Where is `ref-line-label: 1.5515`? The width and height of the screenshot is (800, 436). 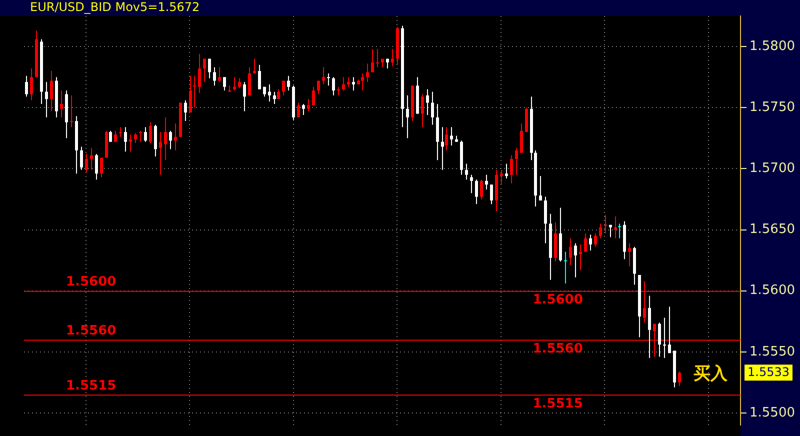 ref-line-label: 1.5515 is located at coordinates (557, 404).